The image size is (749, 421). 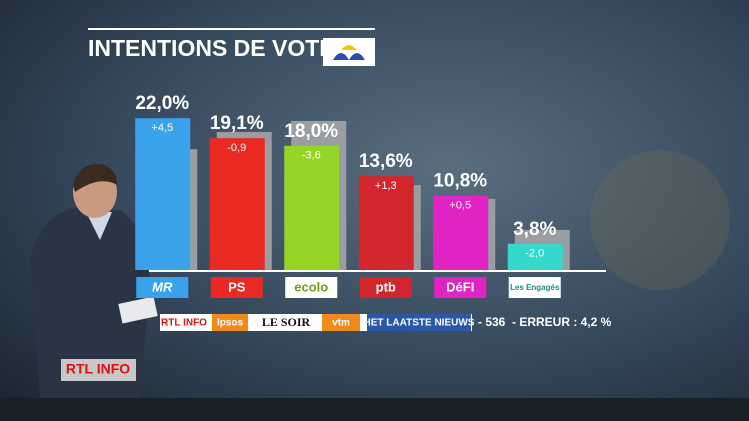 I want to click on source-label: Ipsos, so click(x=230, y=323).